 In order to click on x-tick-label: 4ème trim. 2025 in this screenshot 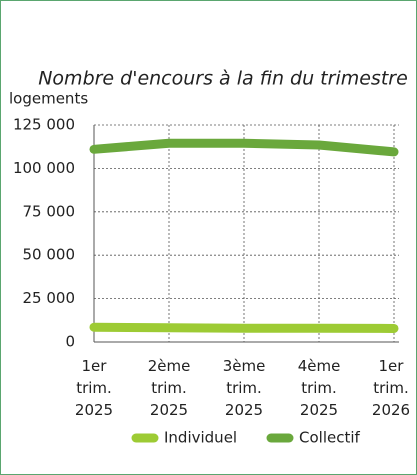, I will do `click(319, 388)`.